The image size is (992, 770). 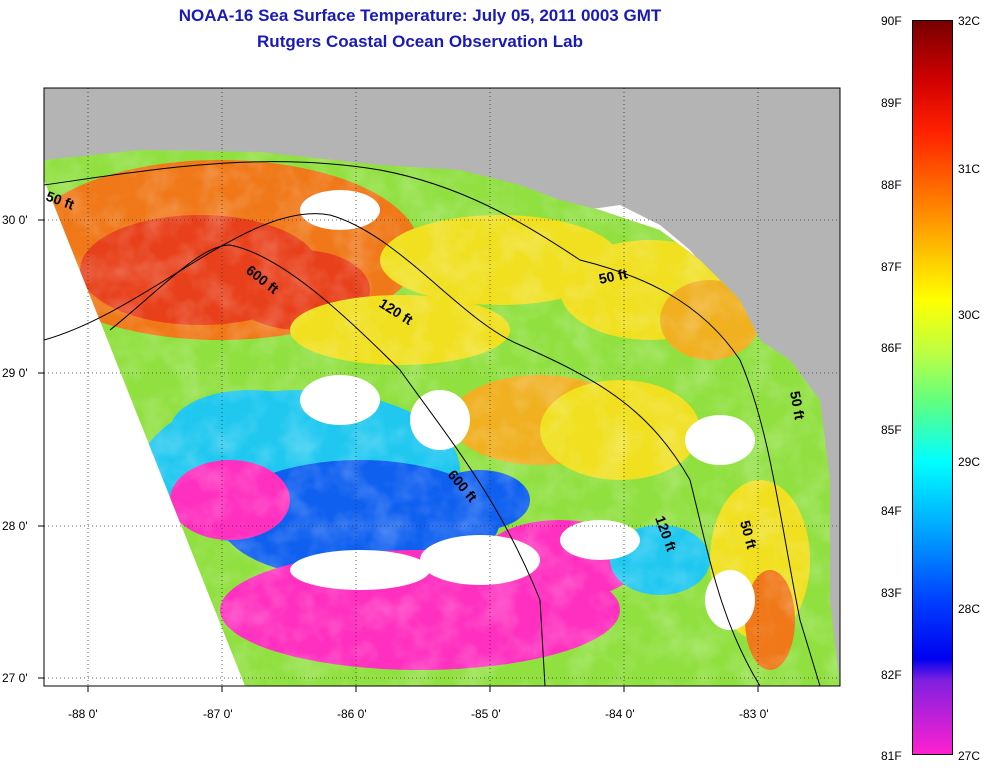 What do you see at coordinates (969, 609) in the screenshot?
I see `celsius-label: 28C` at bounding box center [969, 609].